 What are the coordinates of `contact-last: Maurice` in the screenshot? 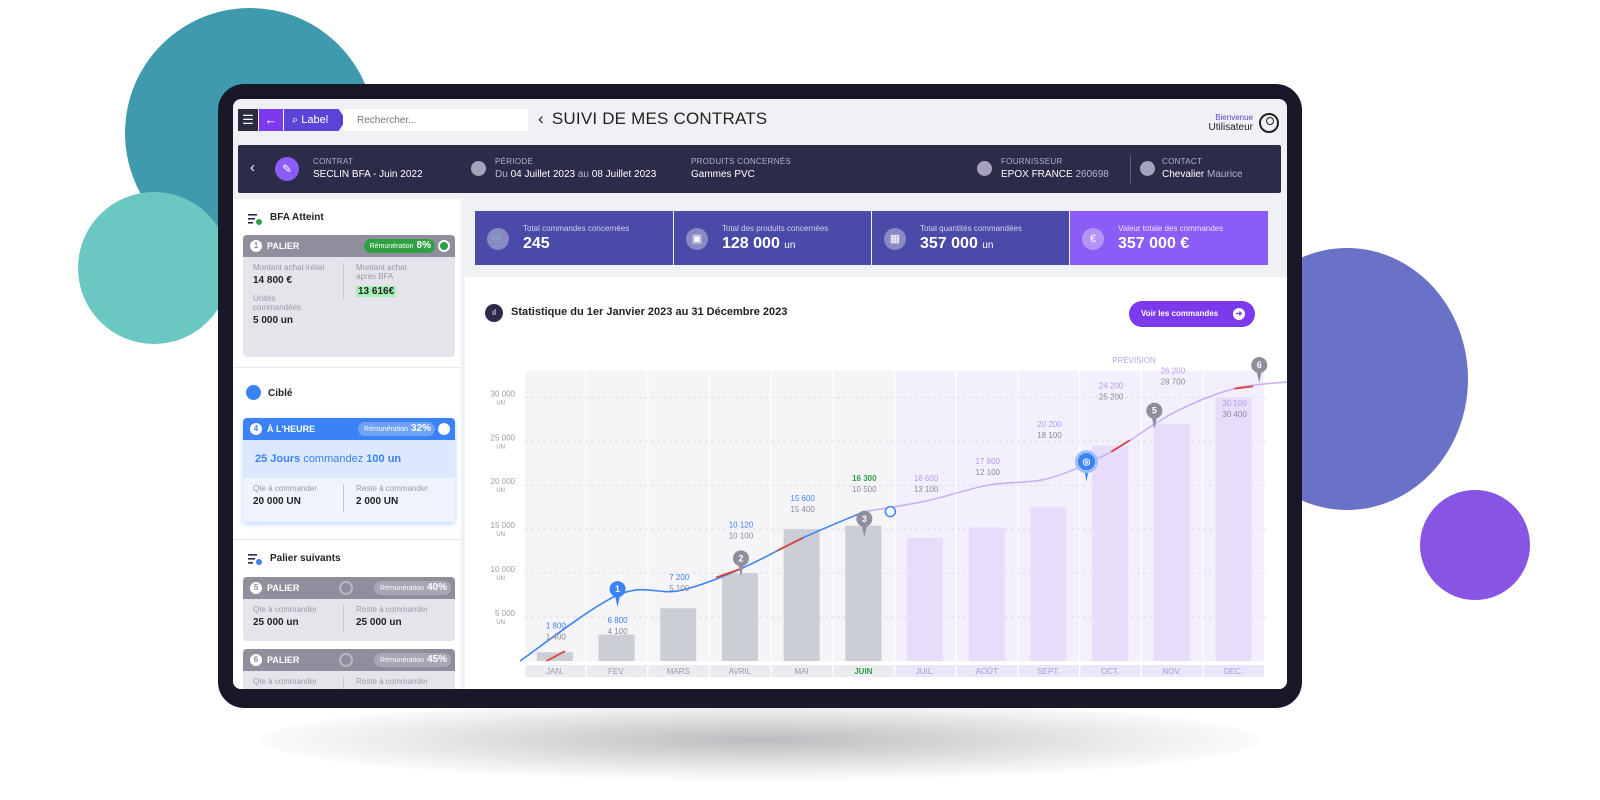 It's located at (1225, 174).